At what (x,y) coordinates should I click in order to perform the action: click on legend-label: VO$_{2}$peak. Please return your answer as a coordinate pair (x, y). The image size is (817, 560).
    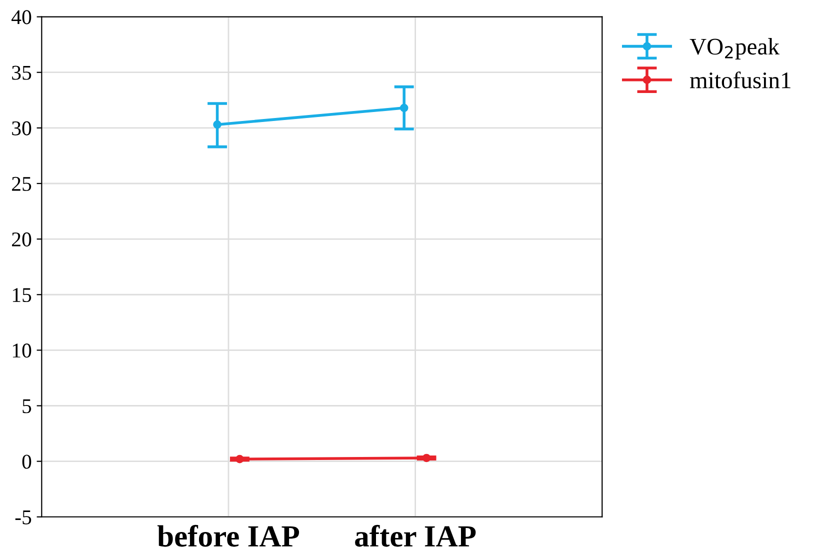
    Looking at the image, I should click on (735, 49).